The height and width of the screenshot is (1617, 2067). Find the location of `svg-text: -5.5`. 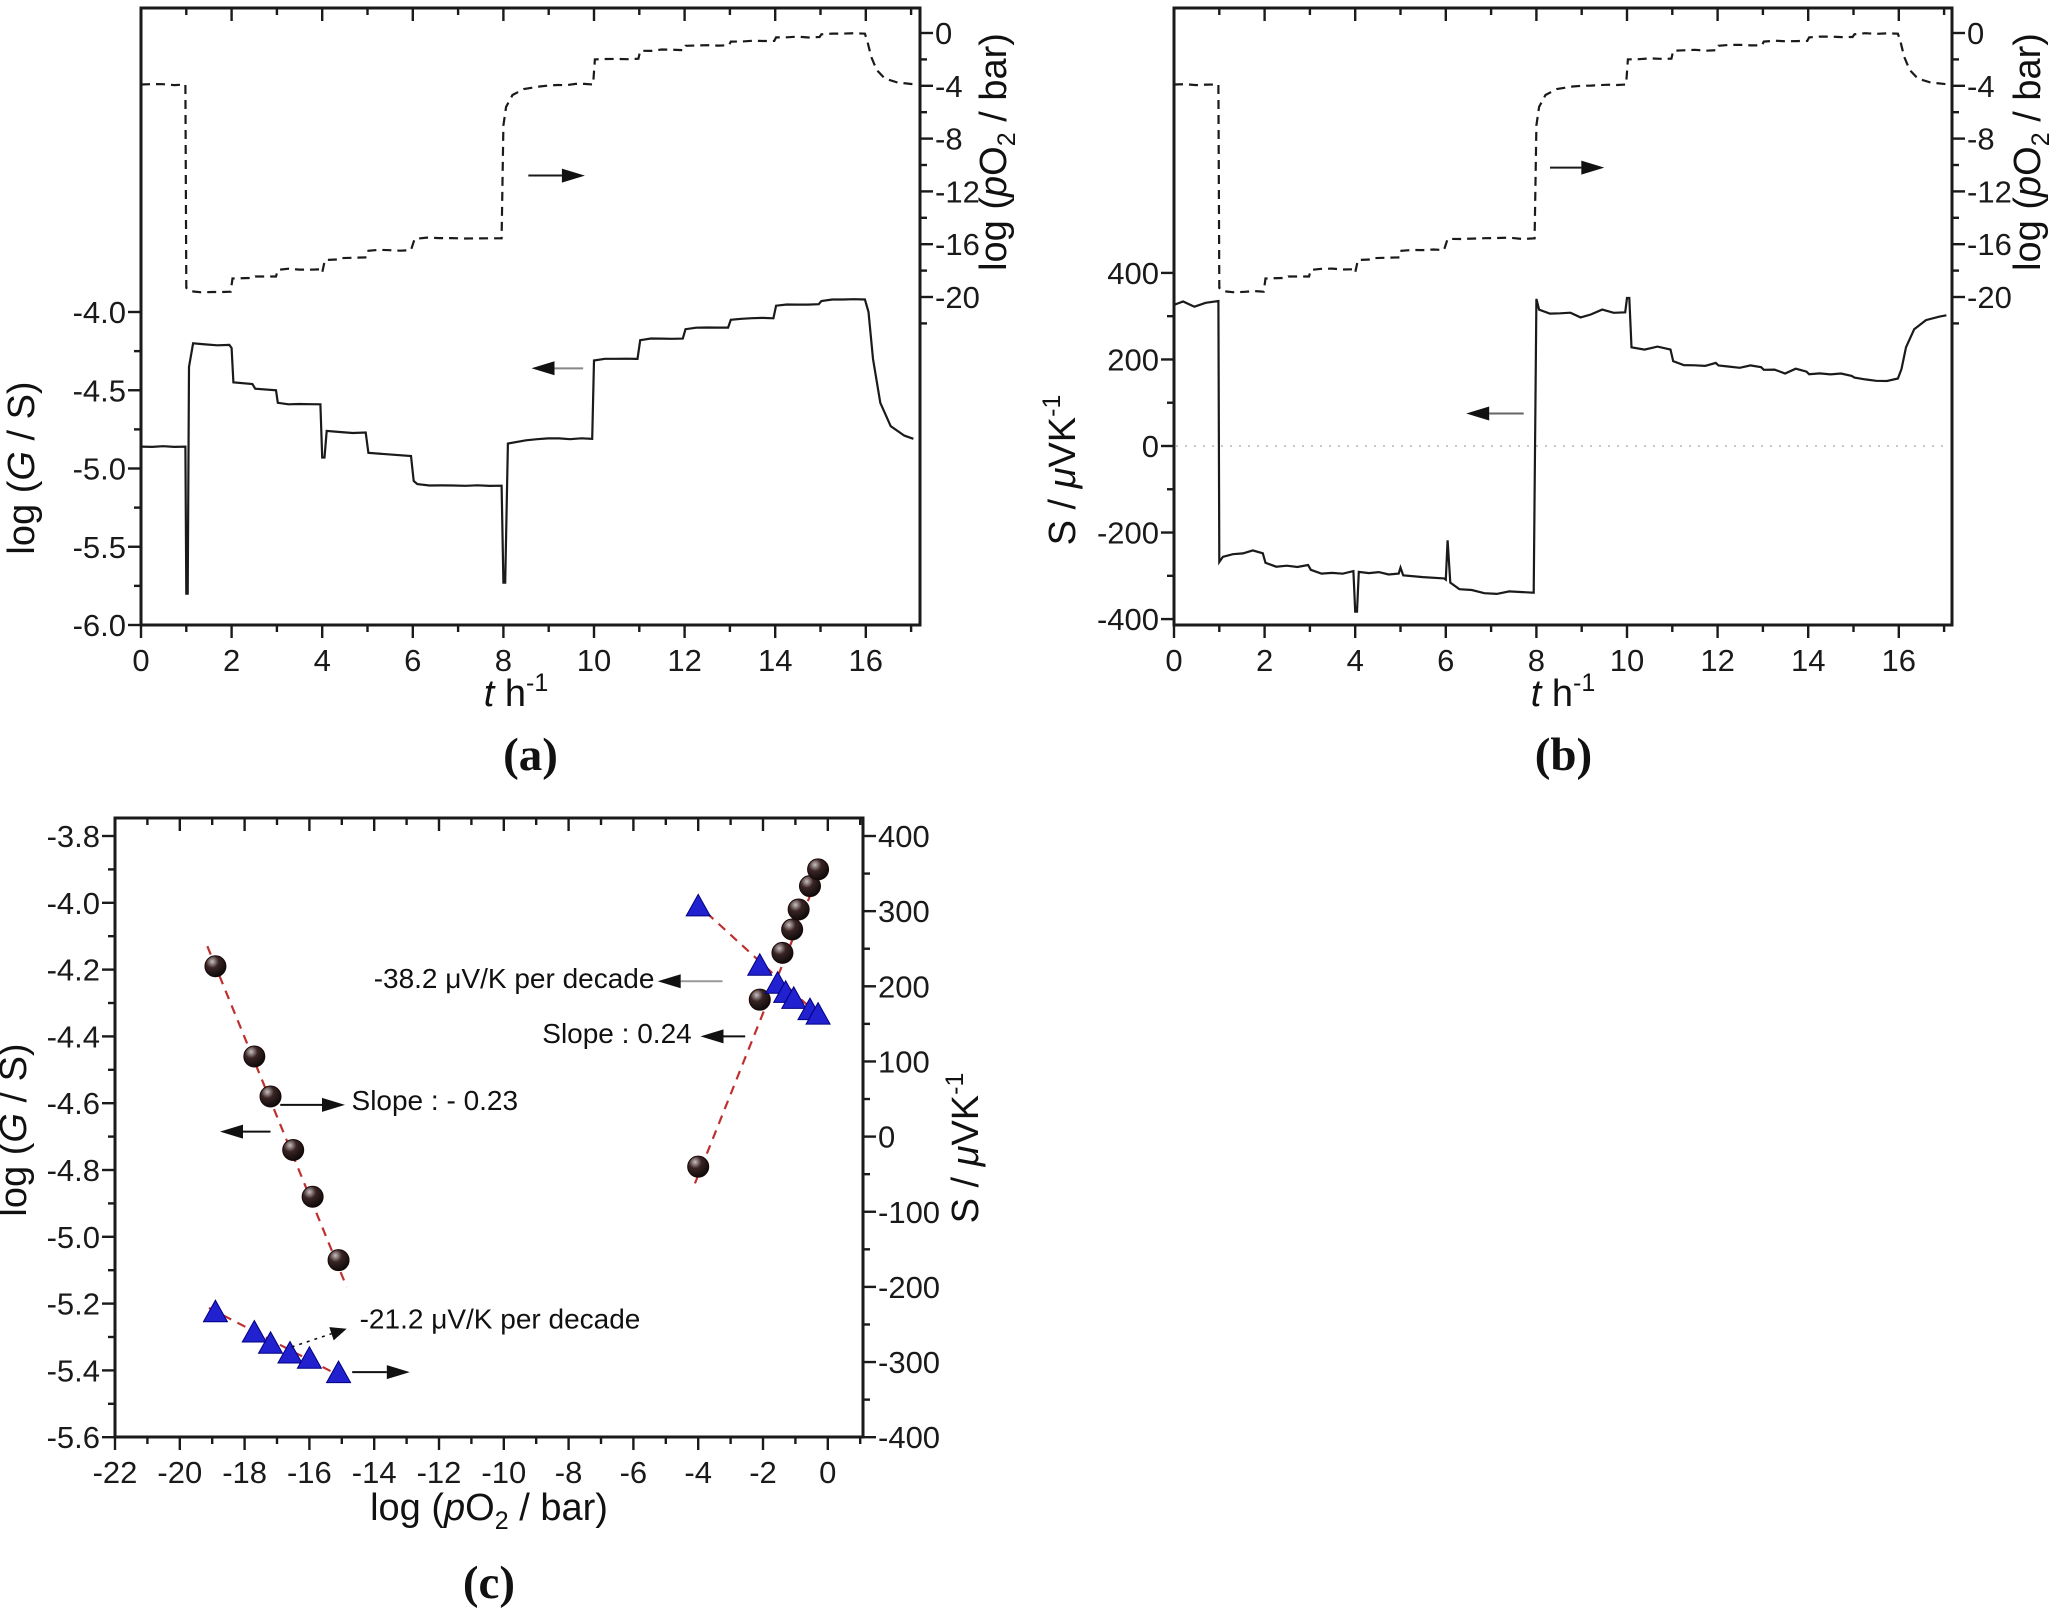

svg-text: -5.5 is located at coordinates (99, 547).